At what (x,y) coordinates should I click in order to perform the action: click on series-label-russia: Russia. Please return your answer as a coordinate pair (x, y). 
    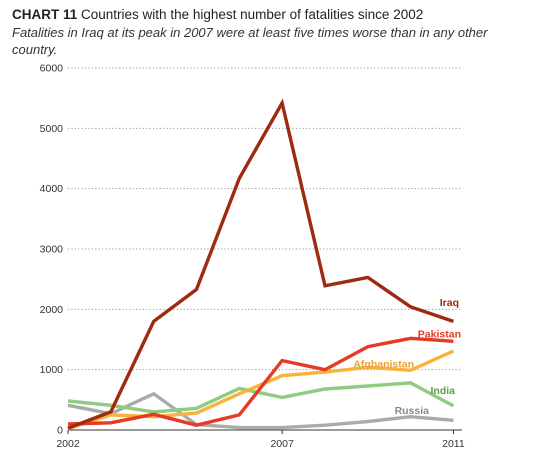
    Looking at the image, I should click on (412, 411).